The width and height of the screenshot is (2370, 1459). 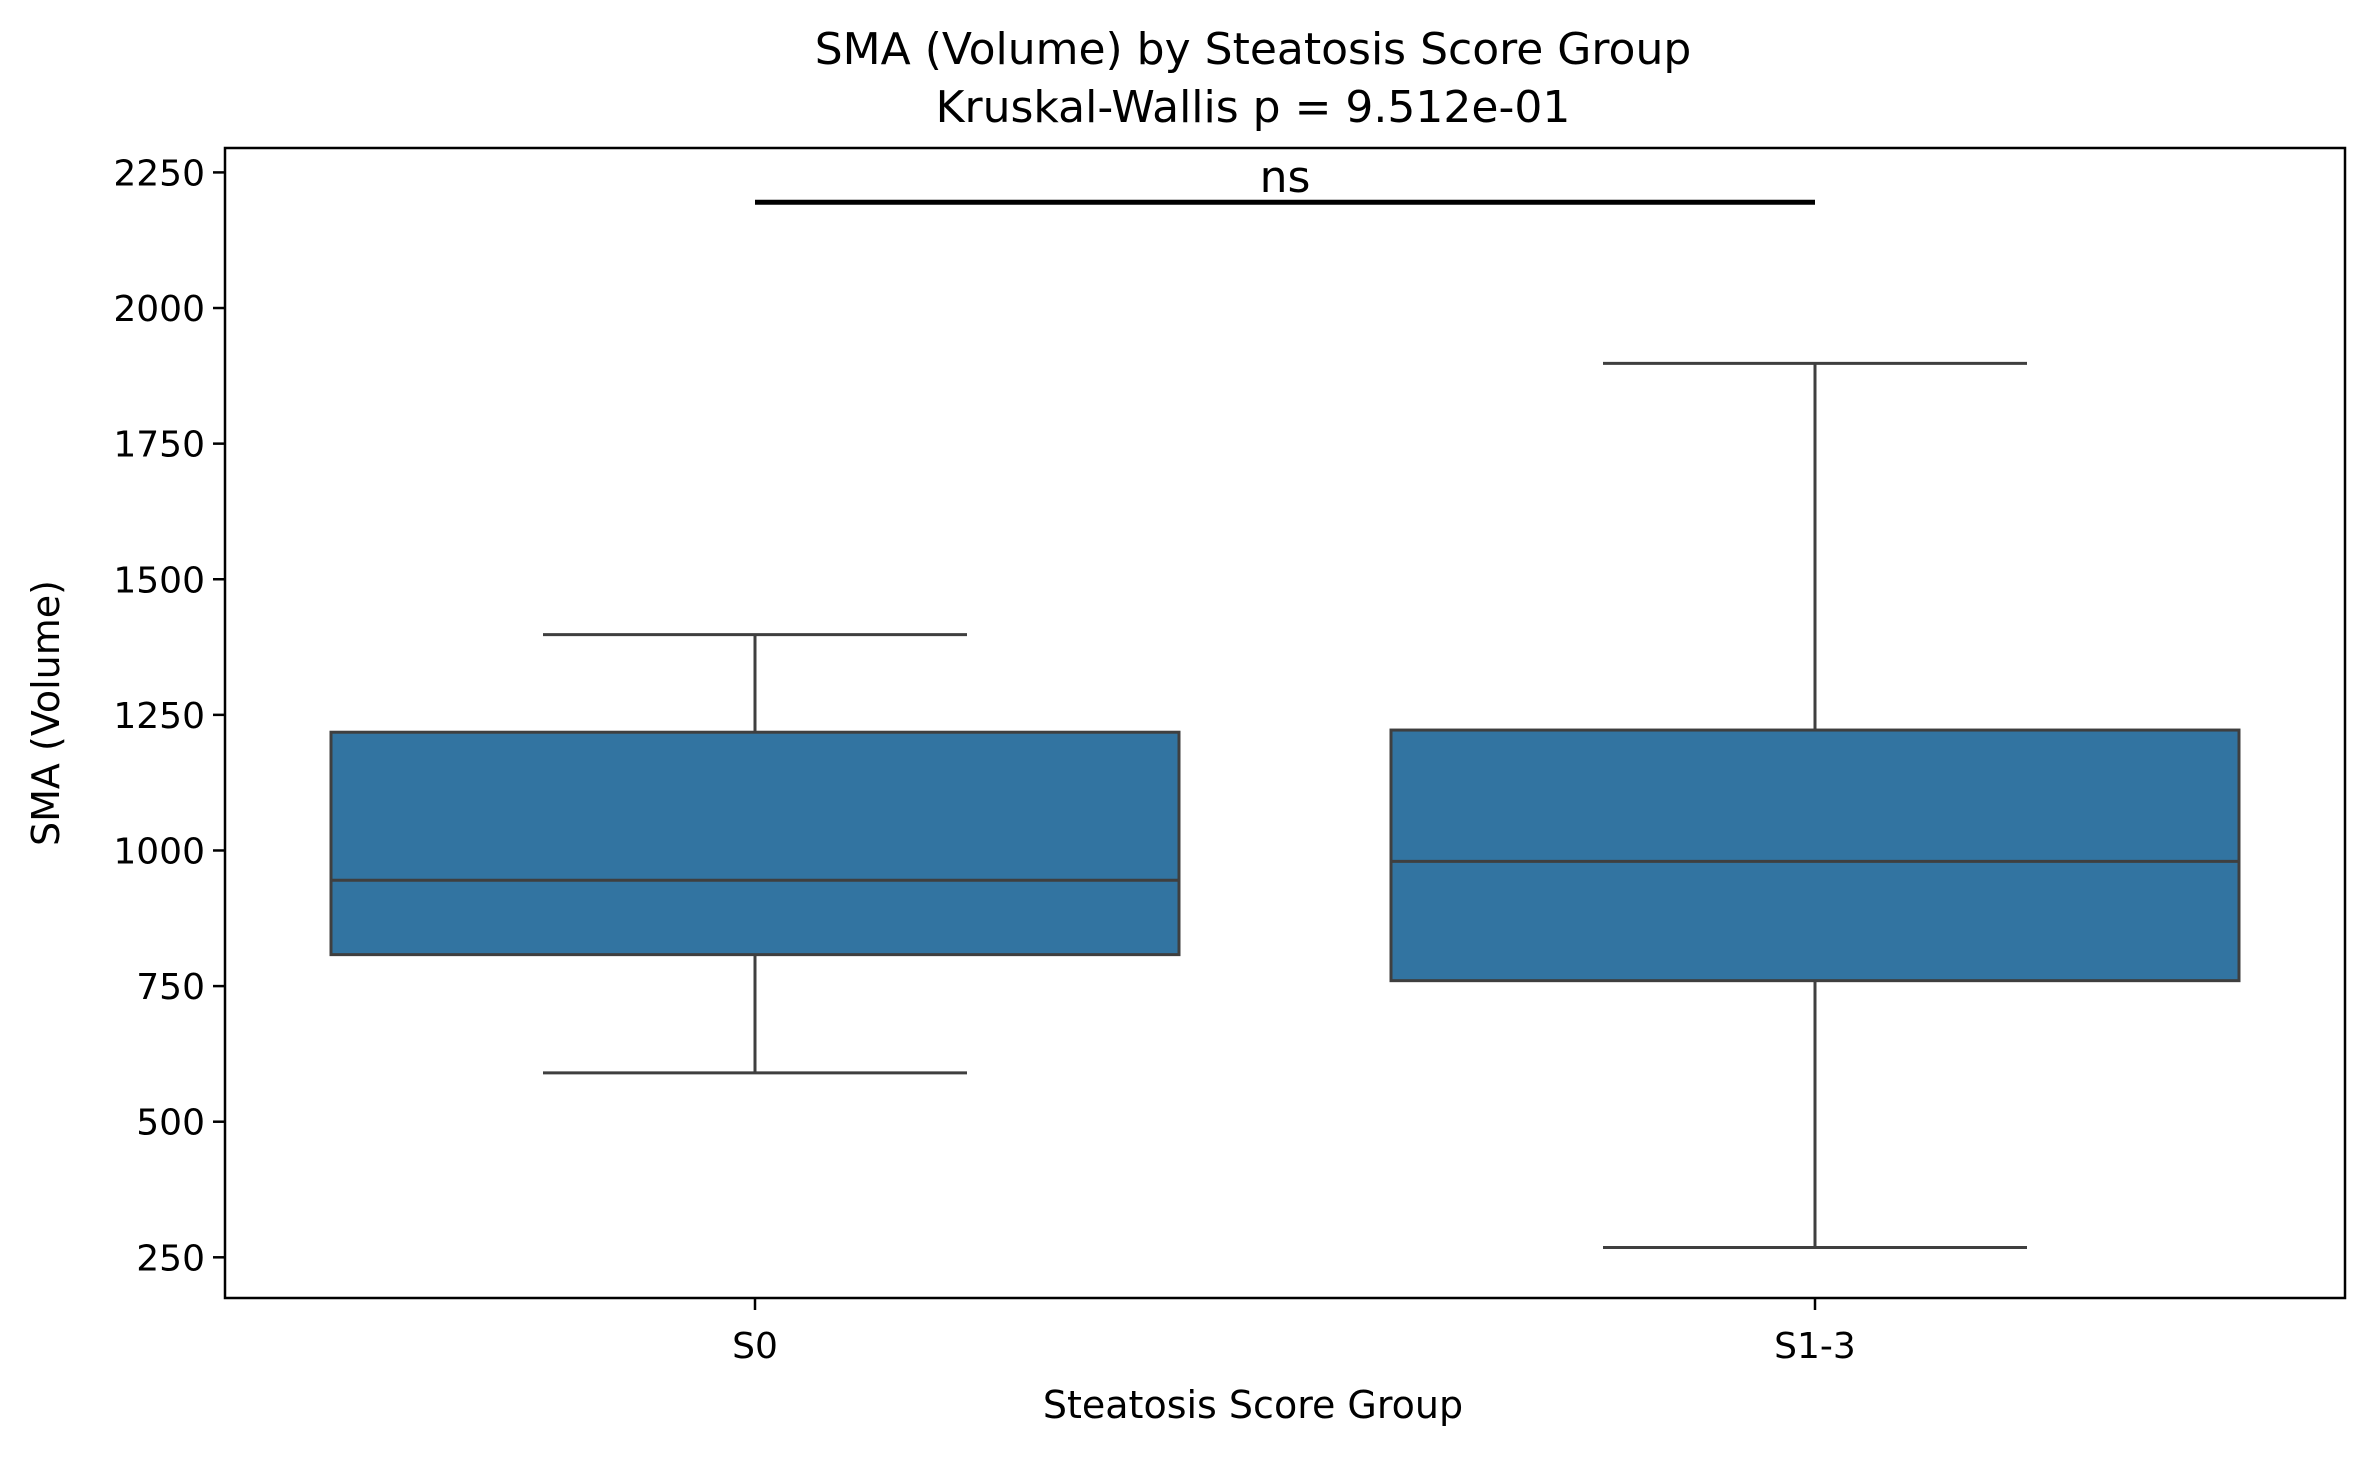 What do you see at coordinates (1253, 107) in the screenshot?
I see `chart-subtitle: Kruskal-Wallis p = 9.512e-01` at bounding box center [1253, 107].